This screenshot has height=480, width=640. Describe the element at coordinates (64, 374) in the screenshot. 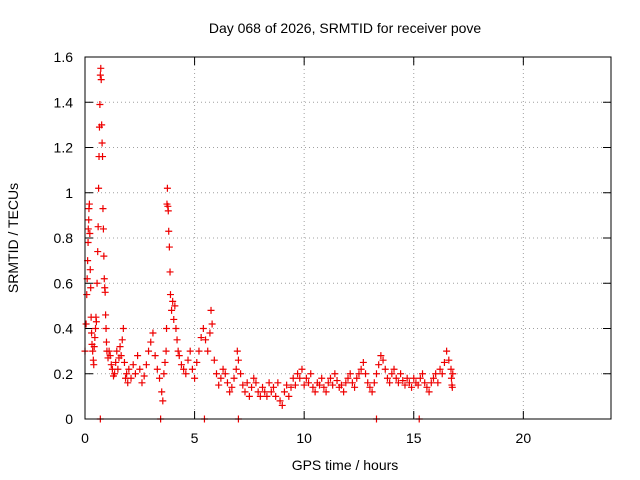

I see `y-tick-label: 0.2` at that location.